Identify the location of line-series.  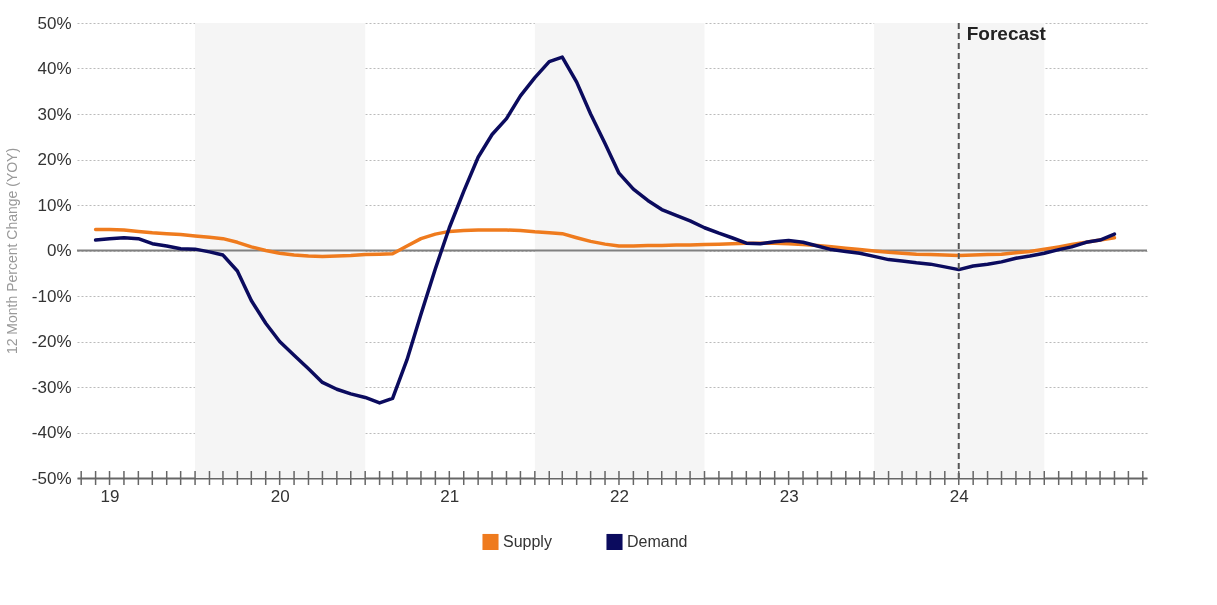
(605, 243).